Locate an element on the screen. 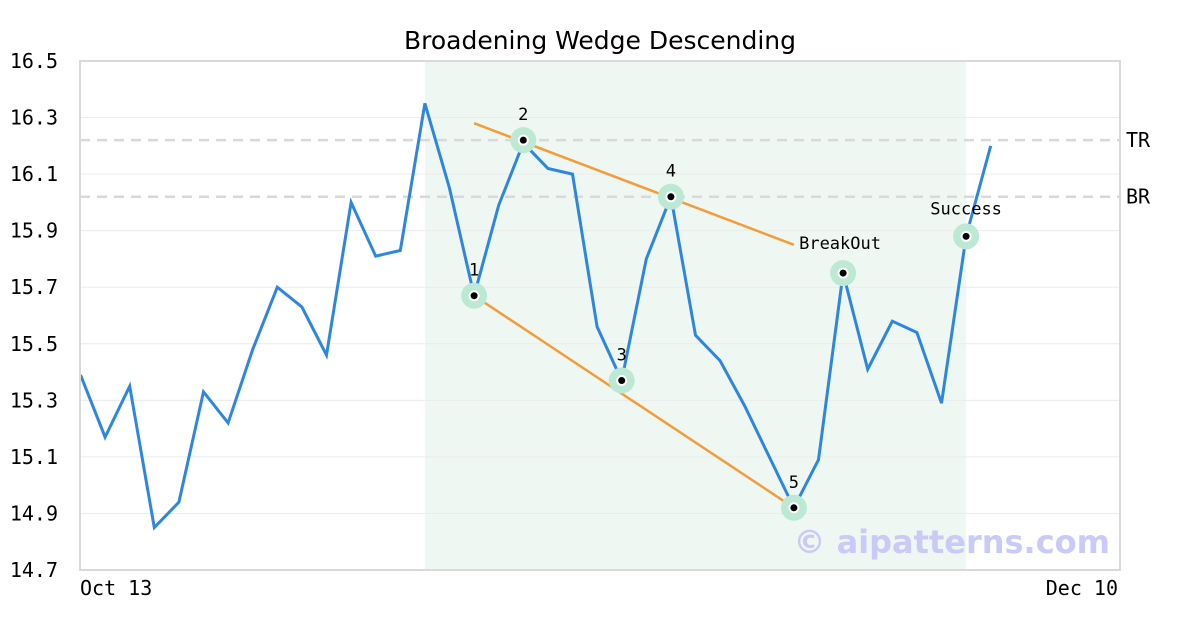  y-tick-label: 15.5 is located at coordinates (34, 344).